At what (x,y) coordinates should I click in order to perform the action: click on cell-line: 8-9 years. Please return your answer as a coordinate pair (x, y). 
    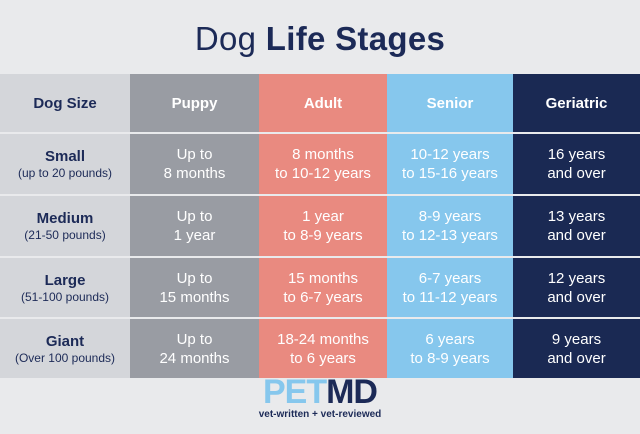
    Looking at the image, I should click on (450, 216).